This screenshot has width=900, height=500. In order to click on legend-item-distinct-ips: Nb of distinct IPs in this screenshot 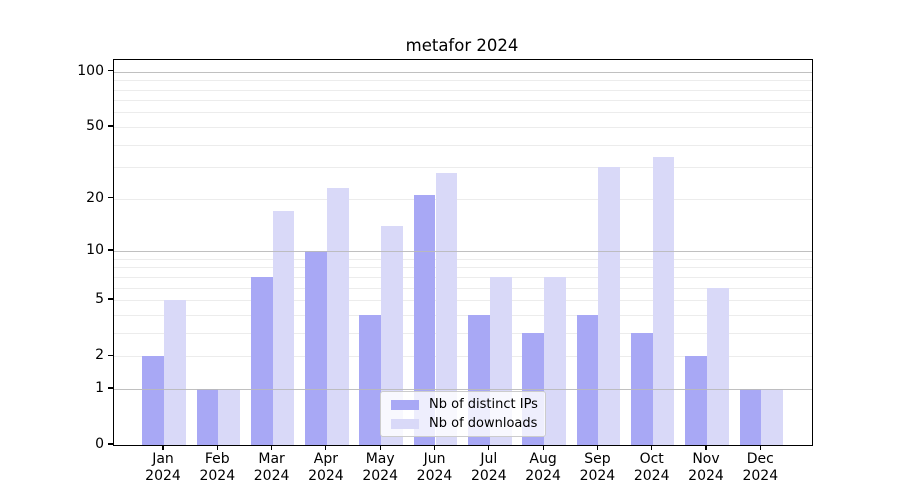, I will do `click(463, 404)`.